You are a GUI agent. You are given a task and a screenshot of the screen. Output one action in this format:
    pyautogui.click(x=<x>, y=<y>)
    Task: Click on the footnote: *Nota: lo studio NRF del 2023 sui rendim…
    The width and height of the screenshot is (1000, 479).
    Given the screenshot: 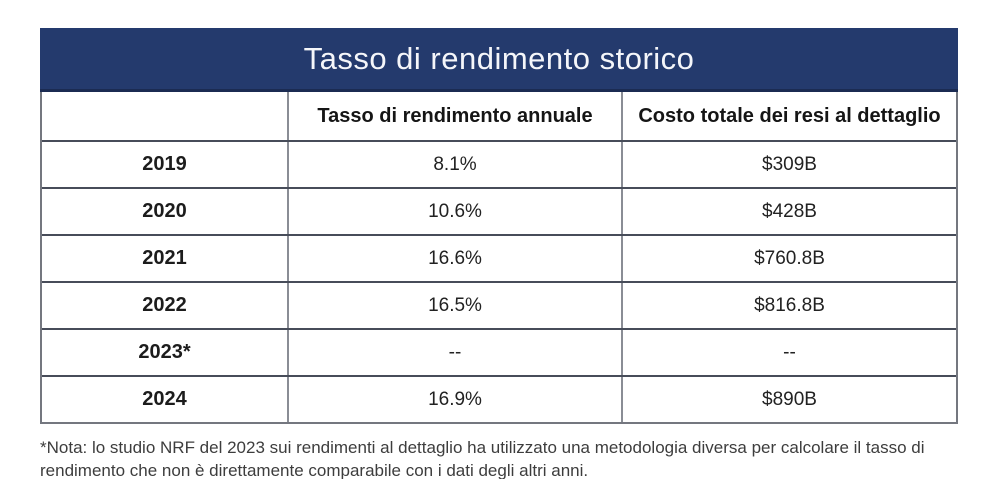 What is the action you would take?
    pyautogui.click(x=482, y=458)
    